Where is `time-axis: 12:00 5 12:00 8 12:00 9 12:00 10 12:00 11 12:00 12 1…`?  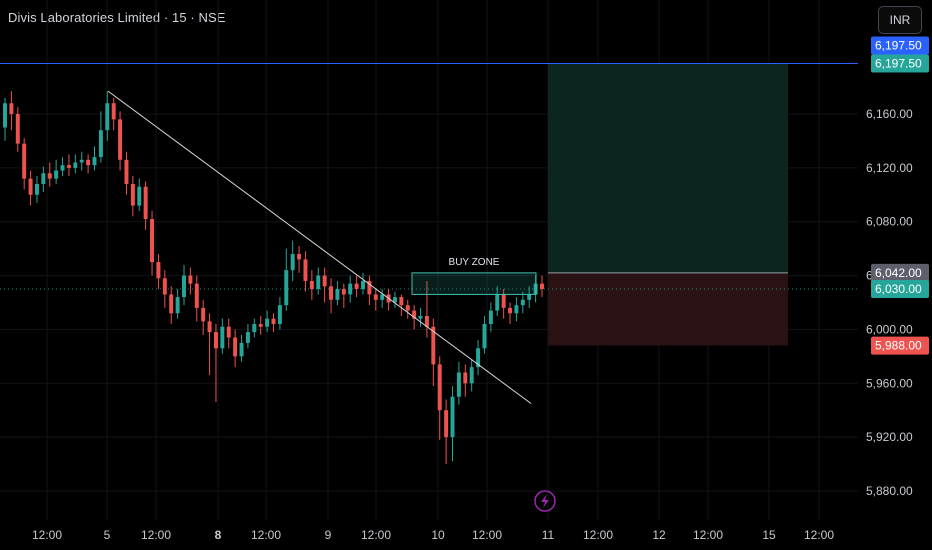
time-axis: 12:00 5 12:00 8 12:00 9 12:00 10 12:00 11 12:00 12 1… is located at coordinates (433, 535).